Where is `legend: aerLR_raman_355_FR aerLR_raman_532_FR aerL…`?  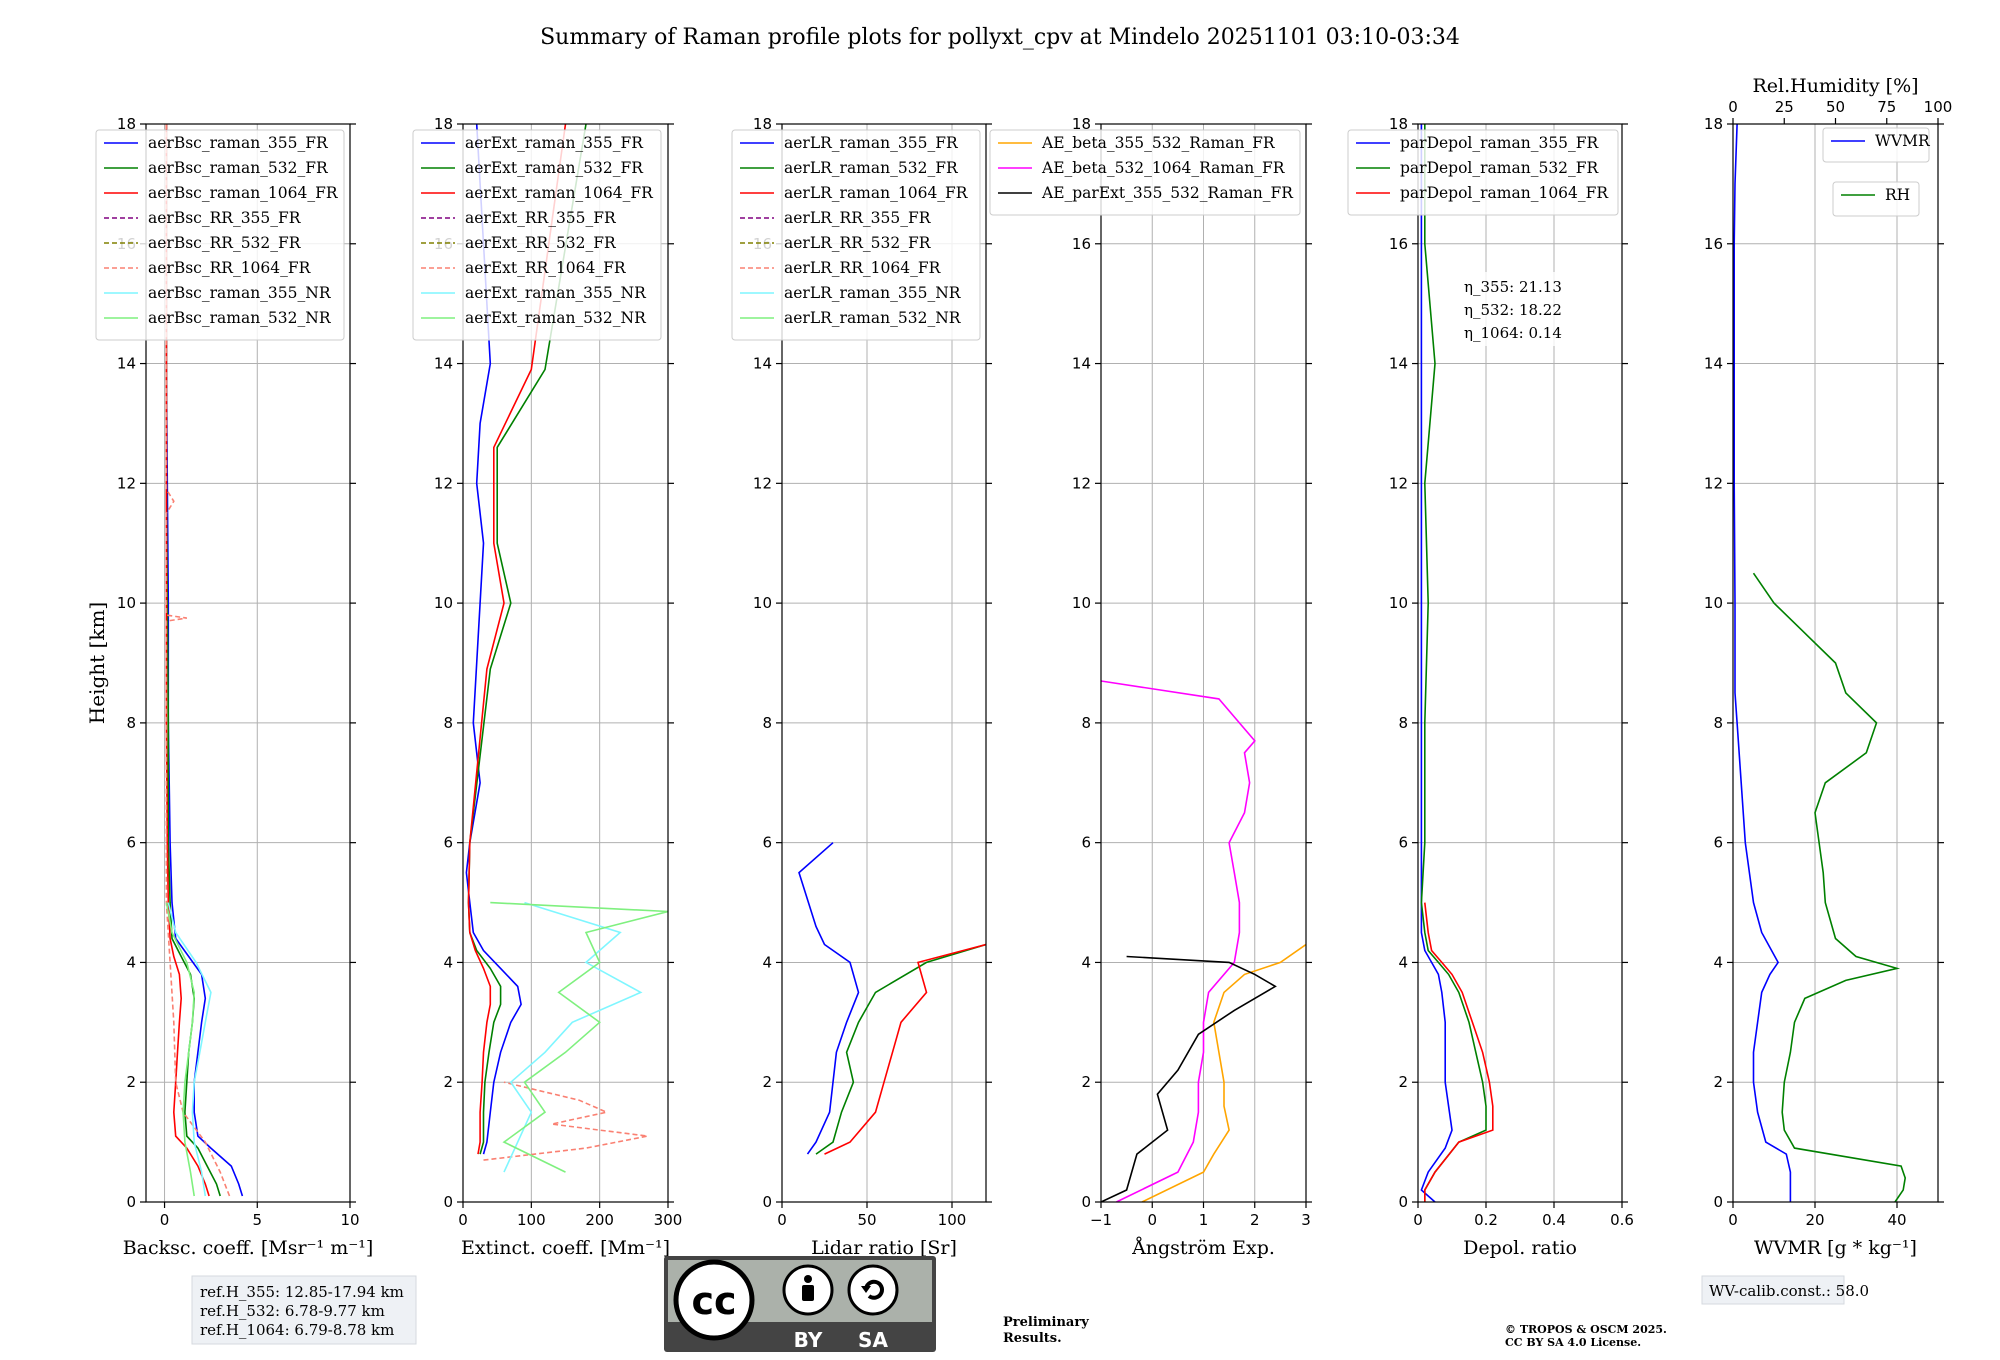
legend: aerLR_raman_355_FR aerLR_raman_532_FR aerL… is located at coordinates (856, 235).